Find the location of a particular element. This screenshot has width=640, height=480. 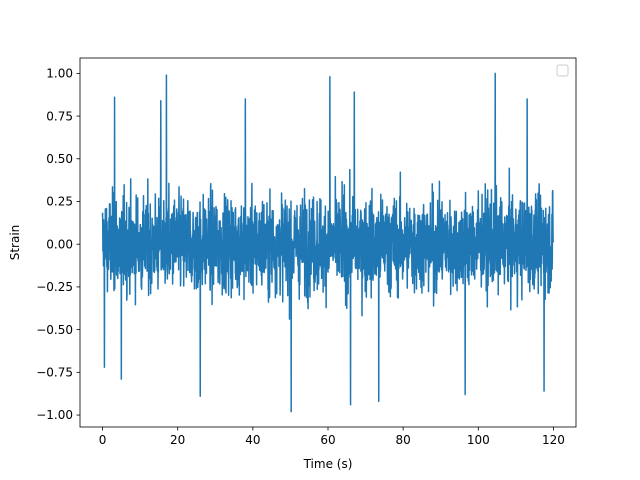

x-axis-label: Time (s) is located at coordinates (328, 464).